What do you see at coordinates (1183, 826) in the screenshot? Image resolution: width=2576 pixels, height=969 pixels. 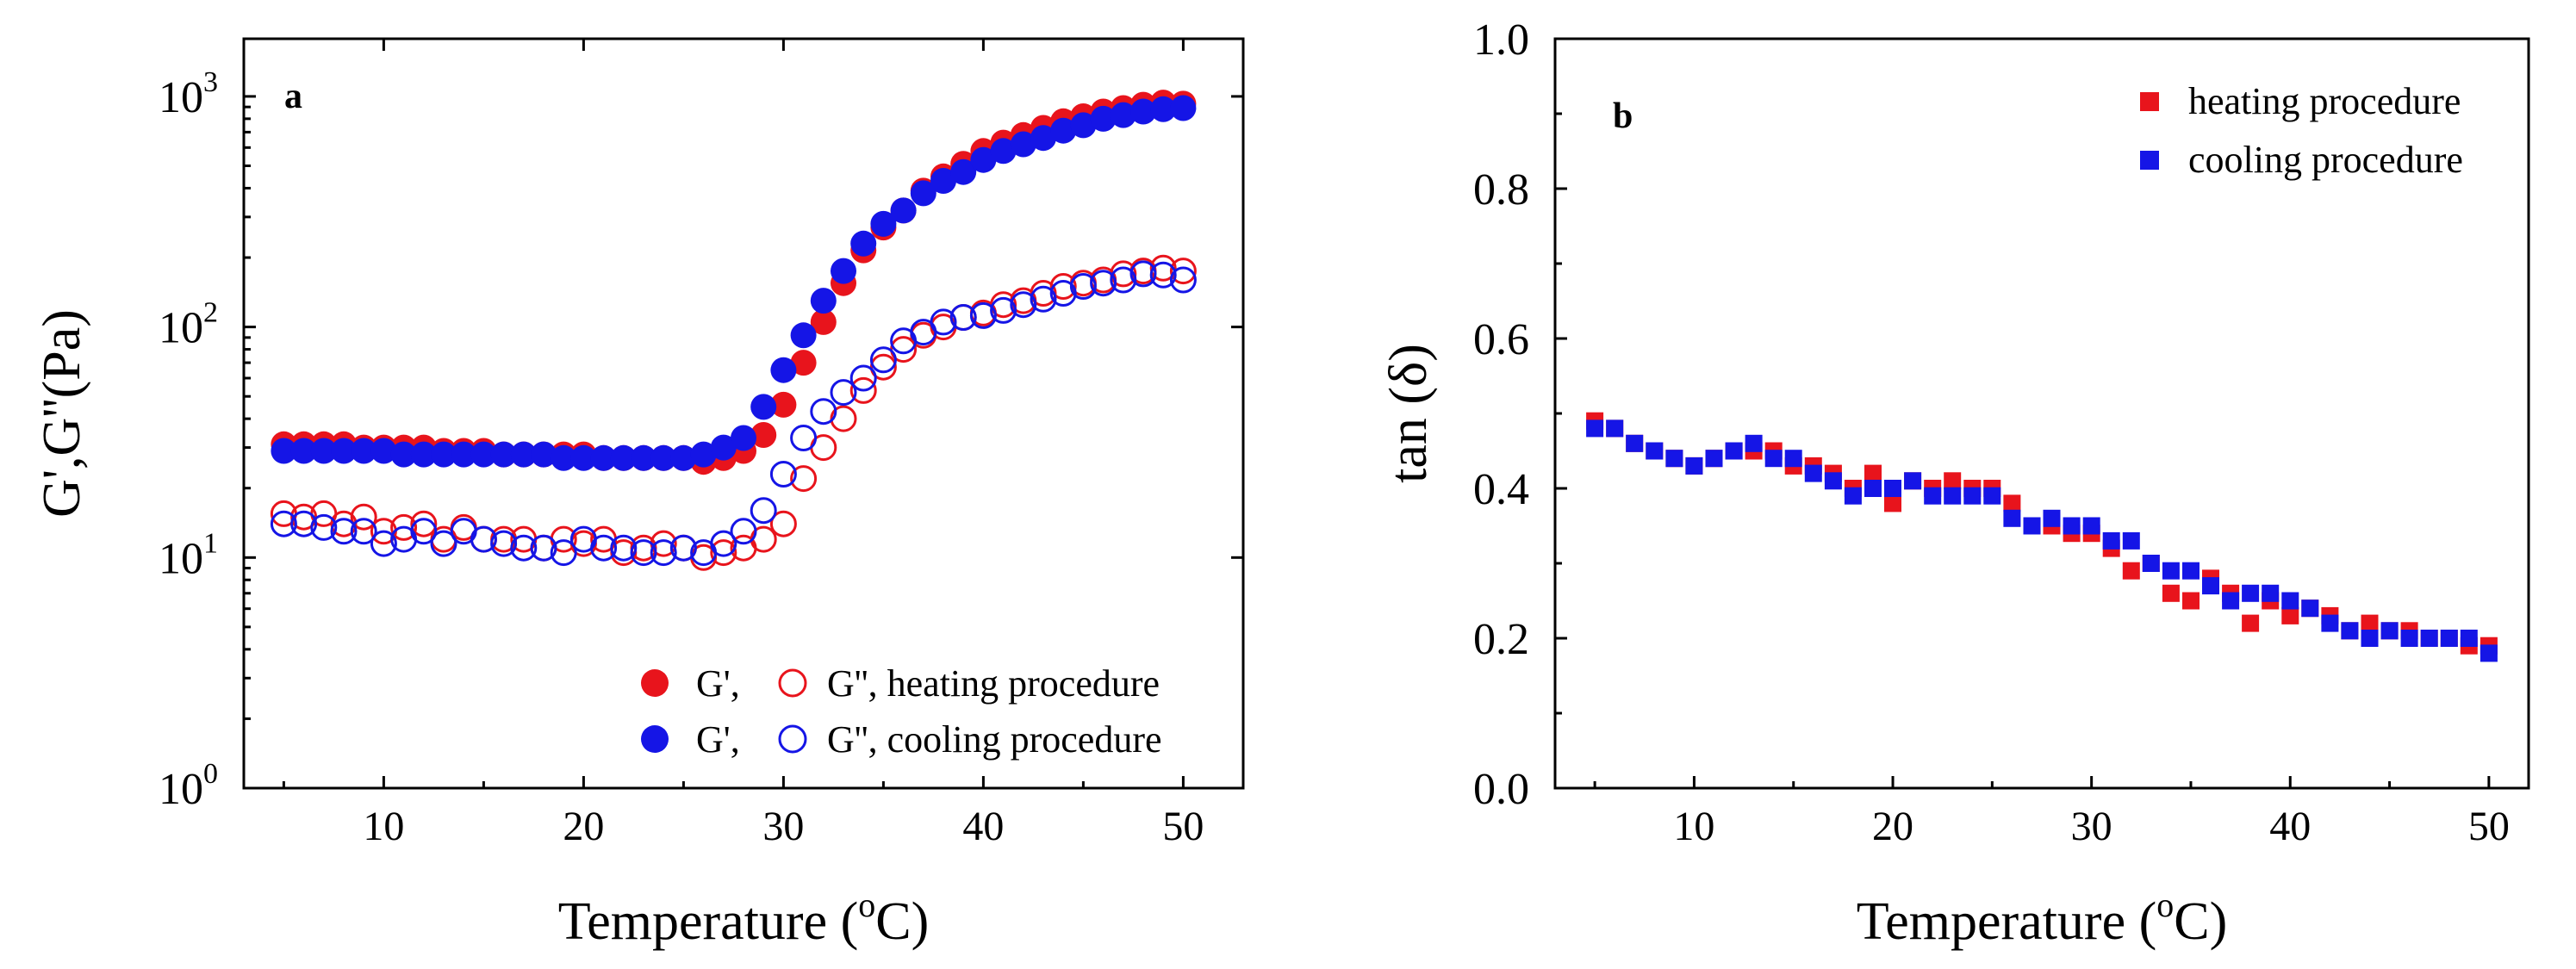 I see `x-tick-label: 50` at bounding box center [1183, 826].